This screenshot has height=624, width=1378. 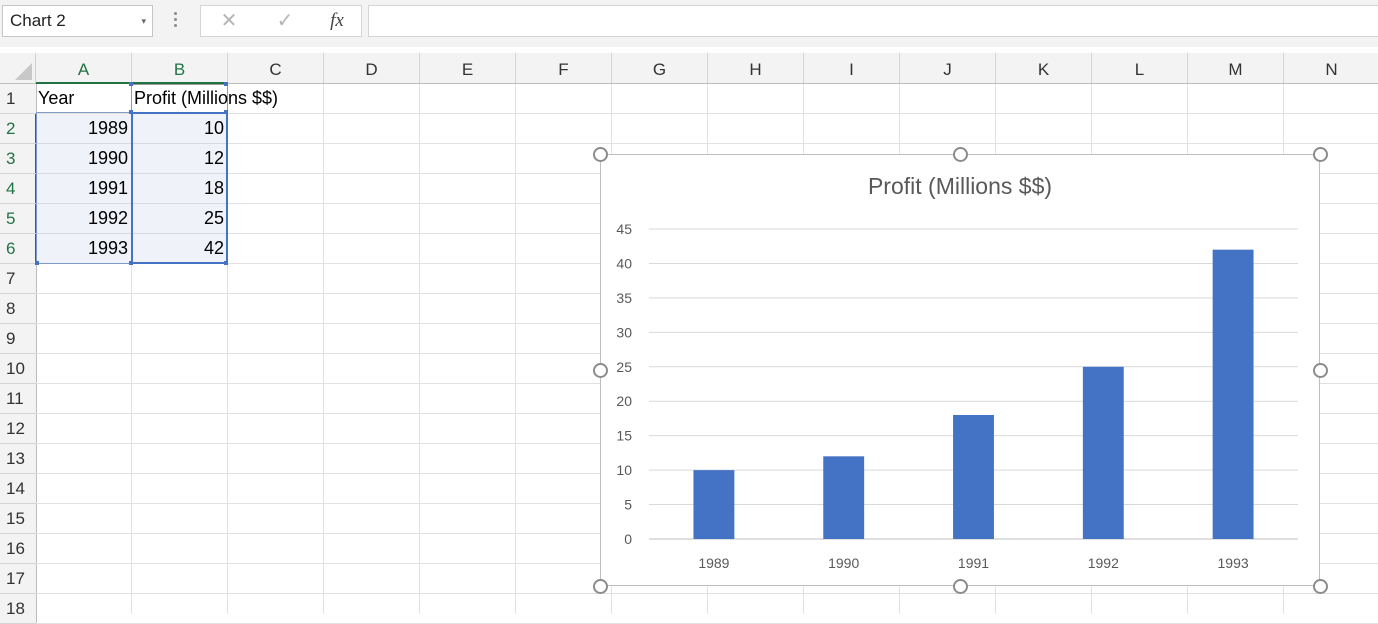 I want to click on cell-a5: 1992, so click(x=107, y=218).